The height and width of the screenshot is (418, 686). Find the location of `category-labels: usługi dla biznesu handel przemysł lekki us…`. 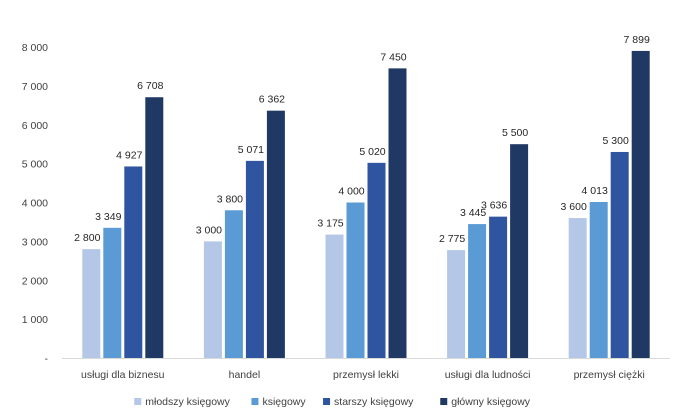

category-labels: usługi dla biznesu handel przemysł lekki us… is located at coordinates (363, 375).